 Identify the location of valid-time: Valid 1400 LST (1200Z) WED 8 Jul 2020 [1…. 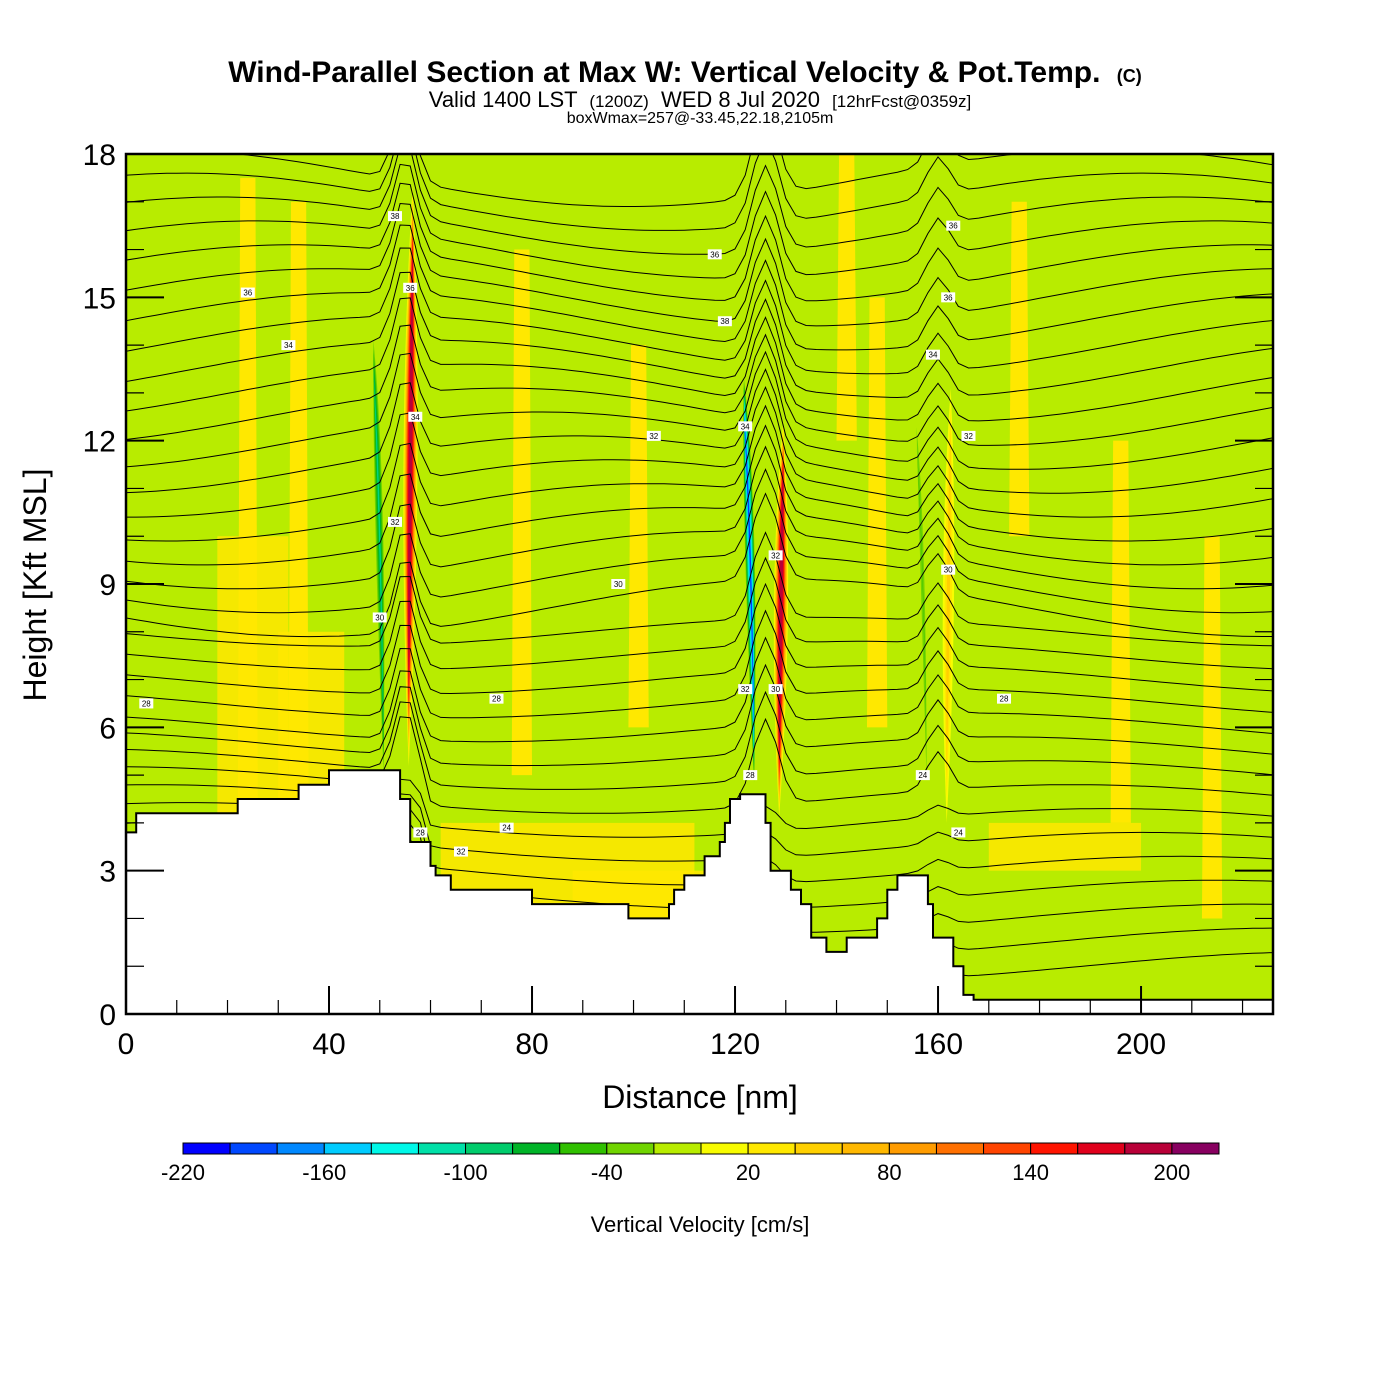
(700, 99).